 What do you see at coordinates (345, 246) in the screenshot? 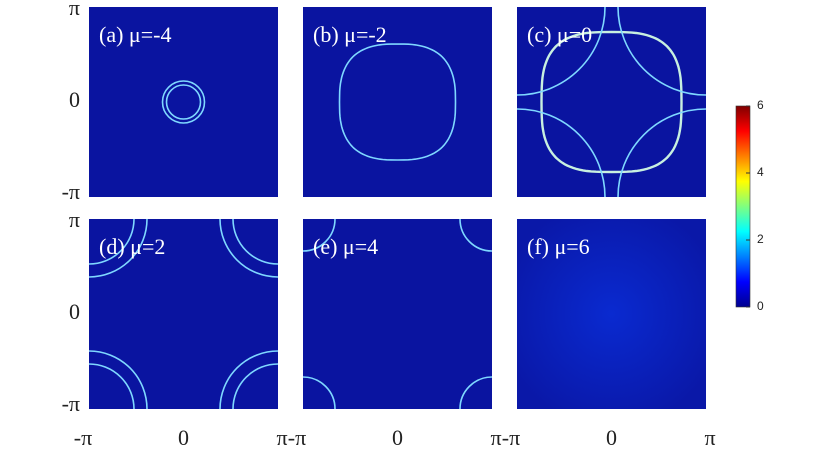
I see `panel-label: (e) μ=4` at bounding box center [345, 246].